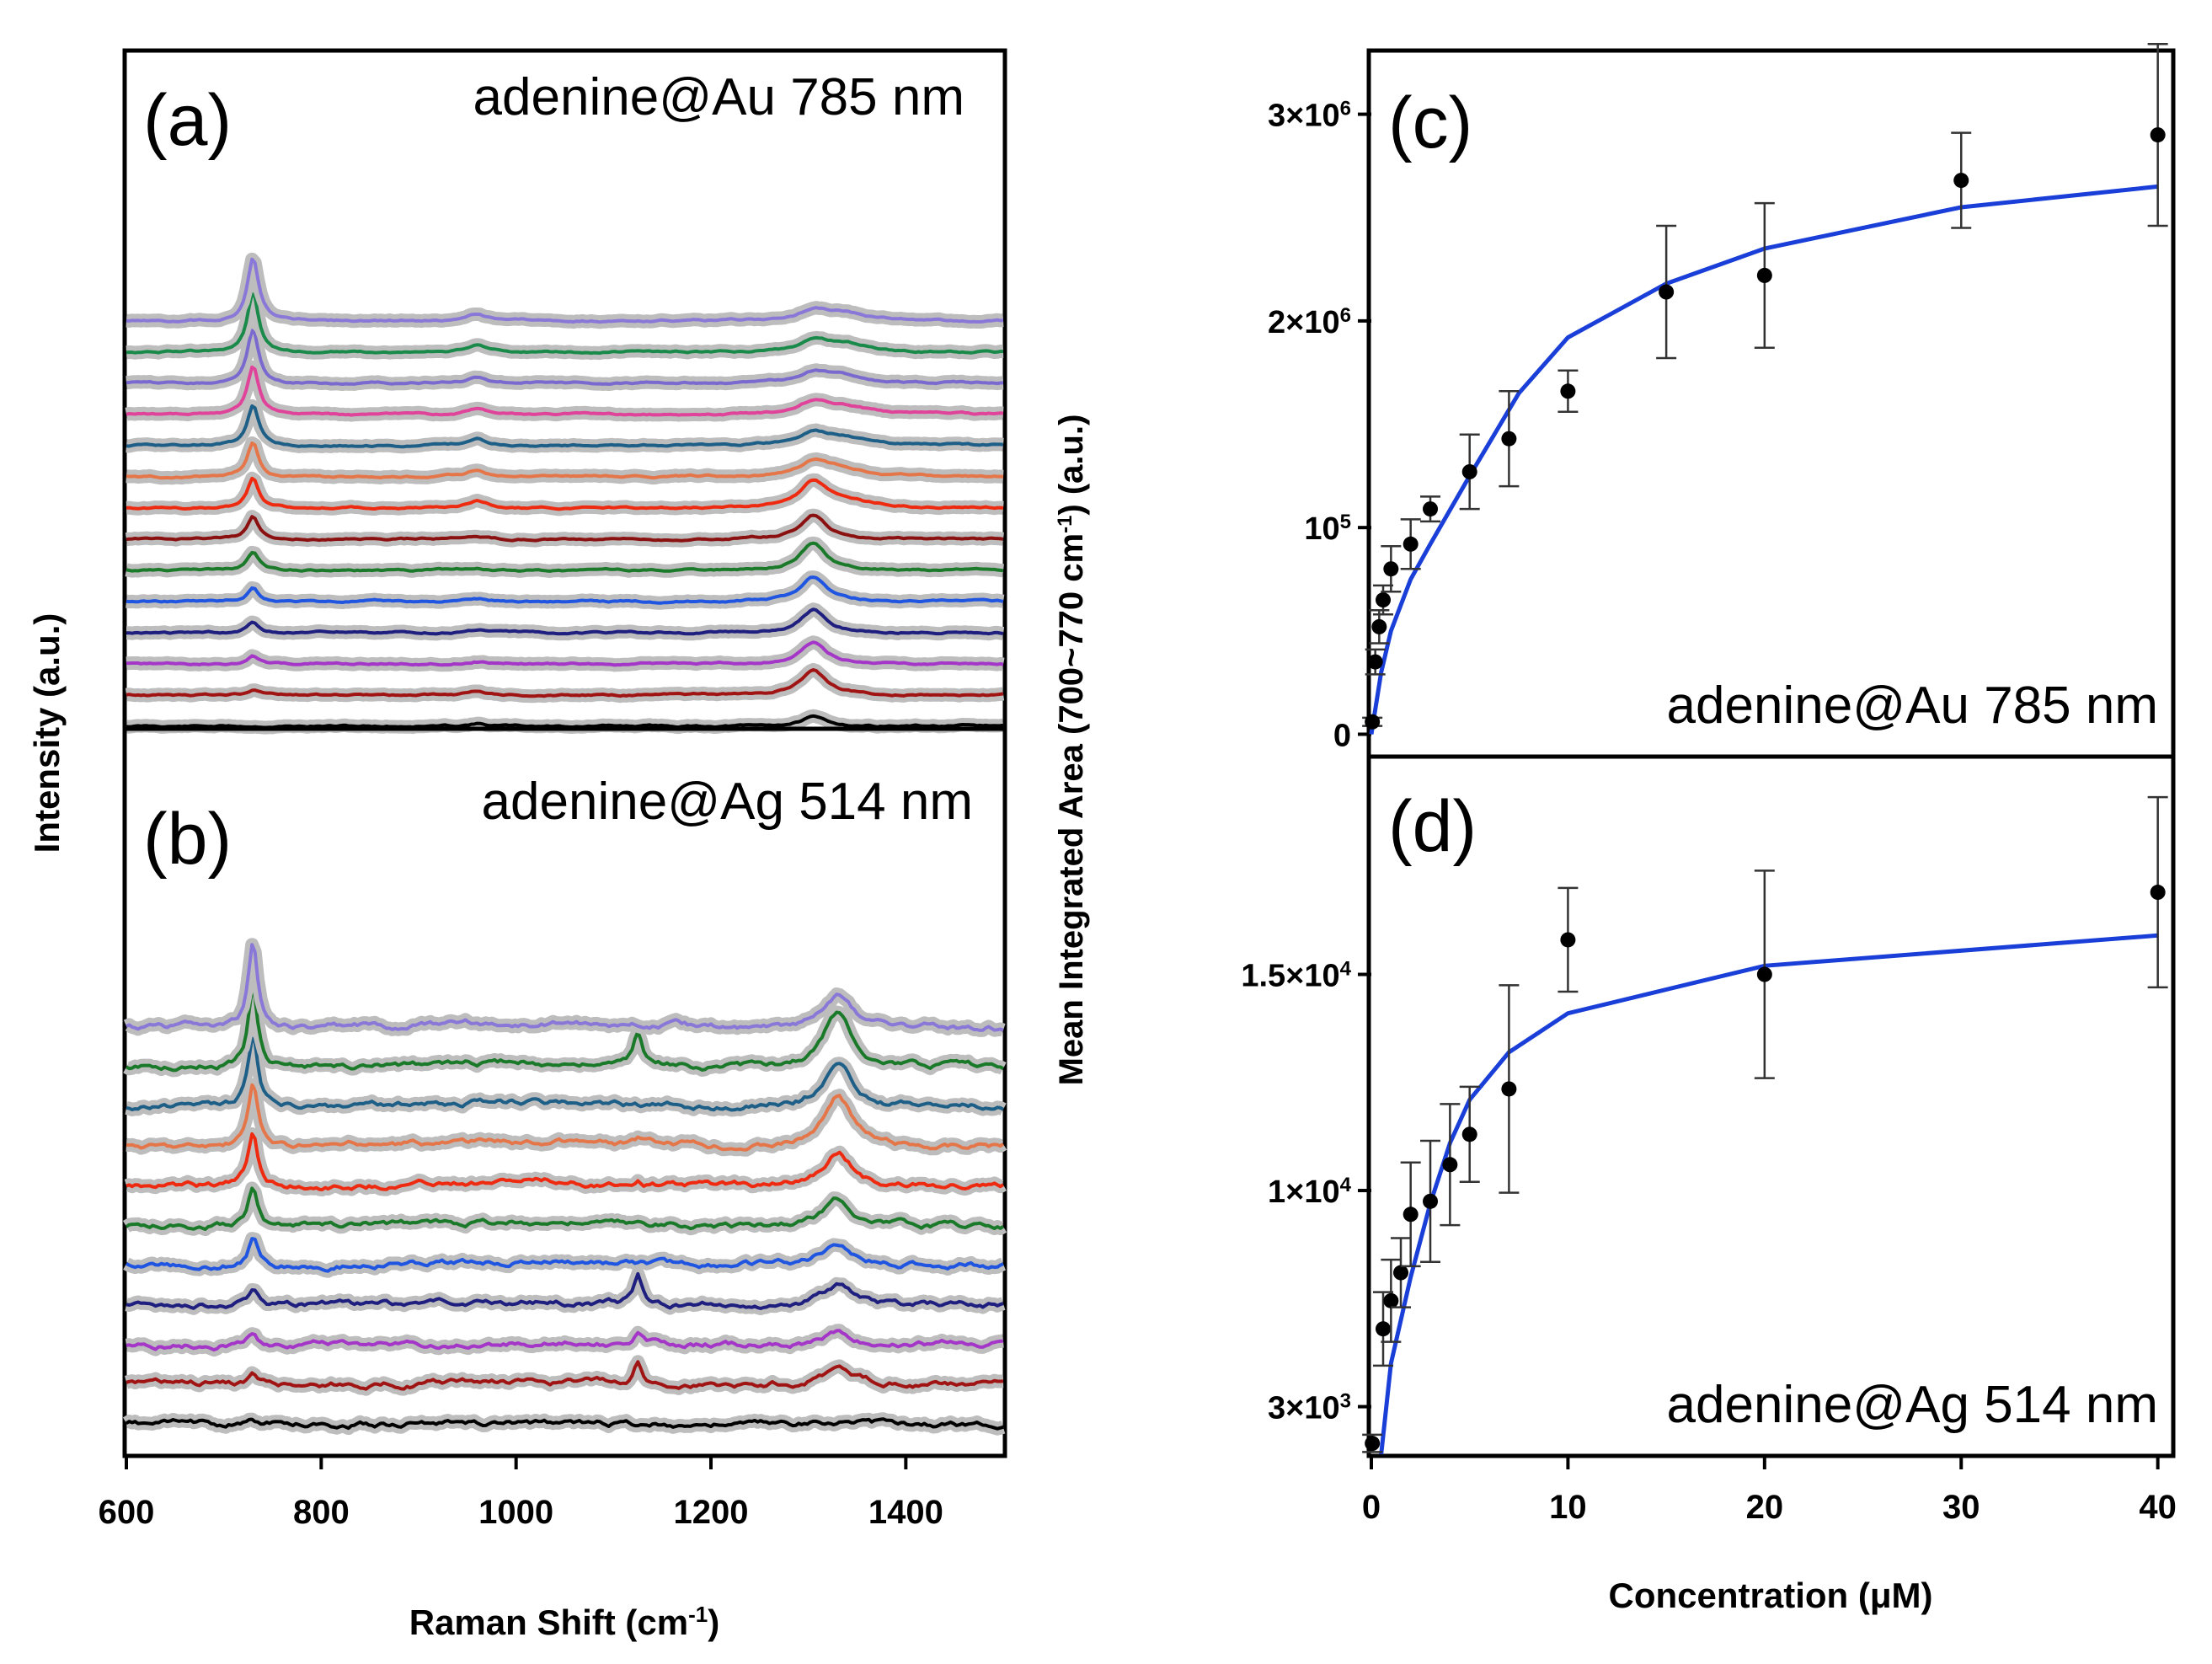 The height and width of the screenshot is (1664, 2212). Describe the element at coordinates (565, 683) in the screenshot. I see `panel-a-series-2-line` at that location.